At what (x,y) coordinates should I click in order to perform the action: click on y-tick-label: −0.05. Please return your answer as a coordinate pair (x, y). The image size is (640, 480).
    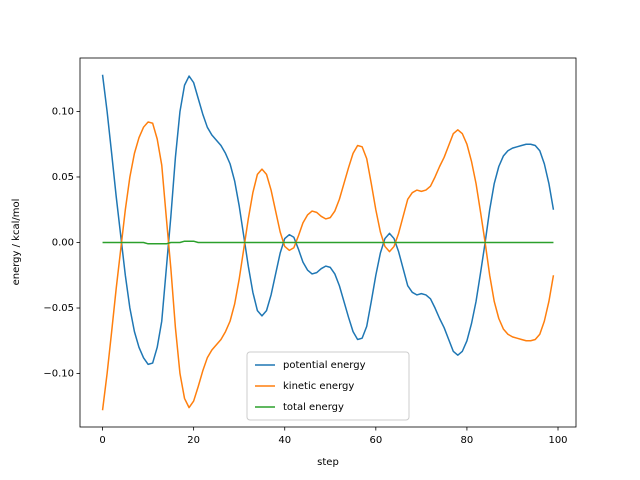
    Looking at the image, I should click on (58, 308).